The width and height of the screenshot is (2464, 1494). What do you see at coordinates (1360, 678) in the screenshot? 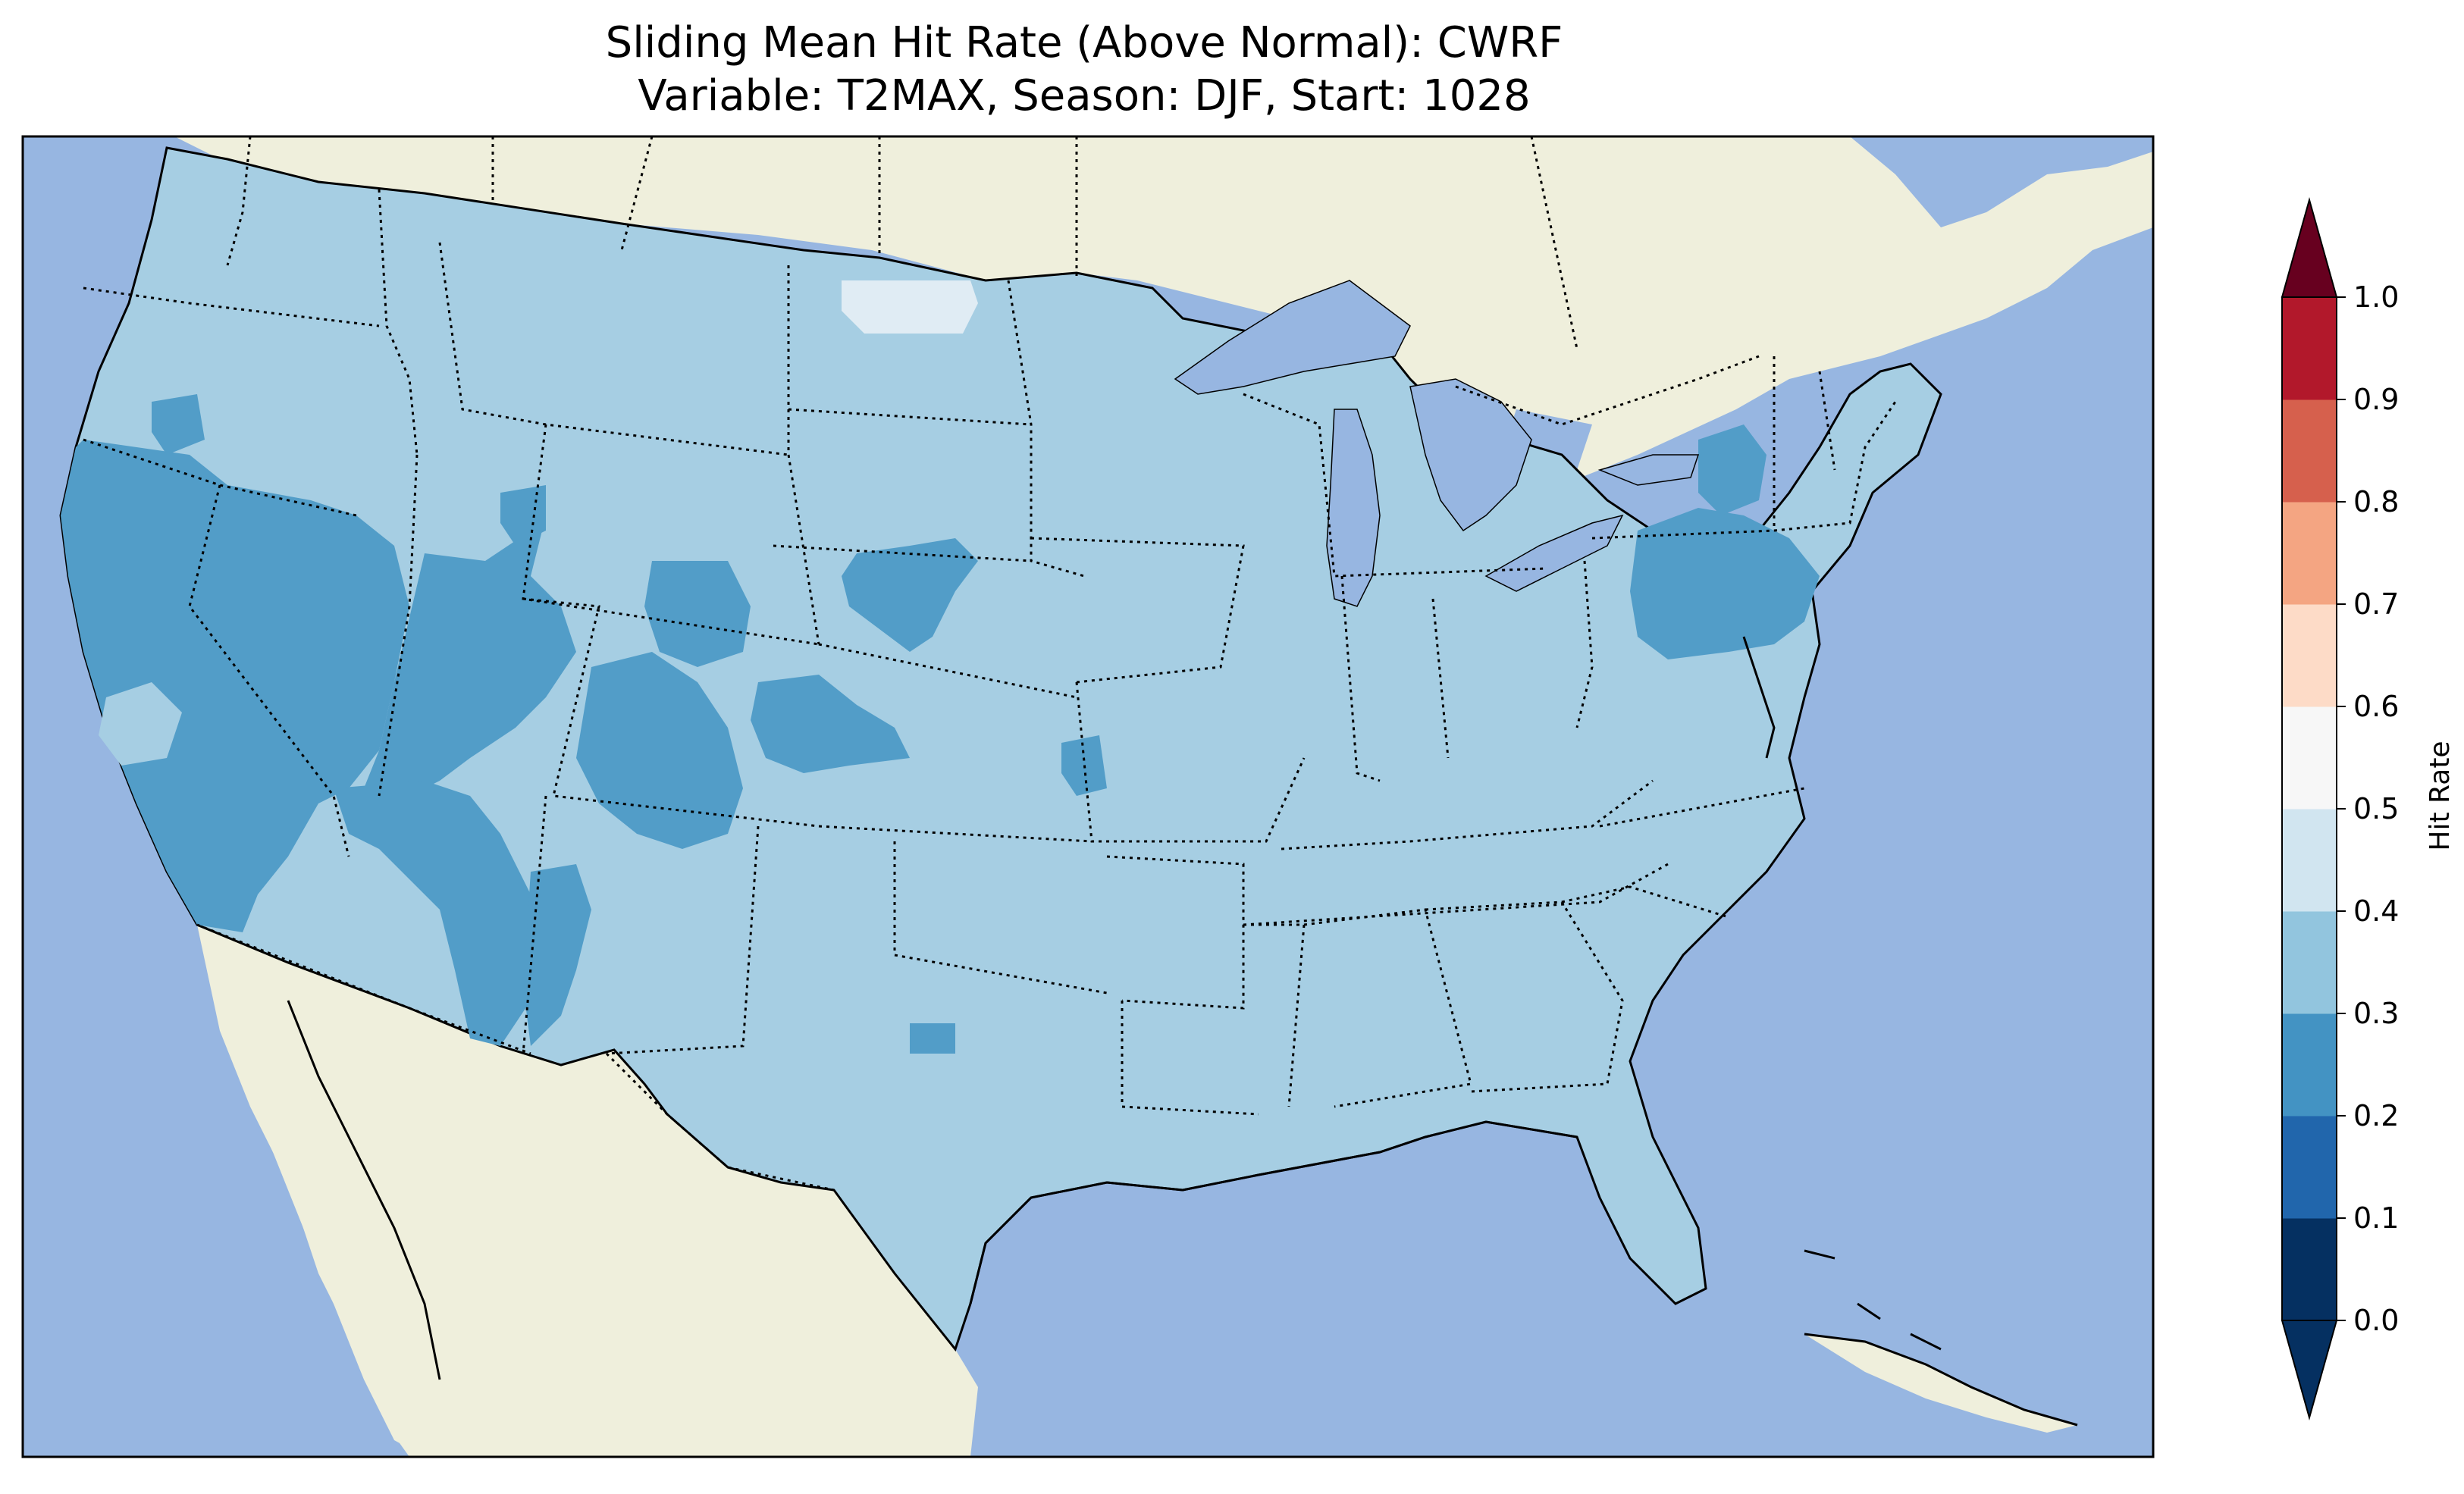
I see `border-illinois-indiana` at bounding box center [1360, 678].